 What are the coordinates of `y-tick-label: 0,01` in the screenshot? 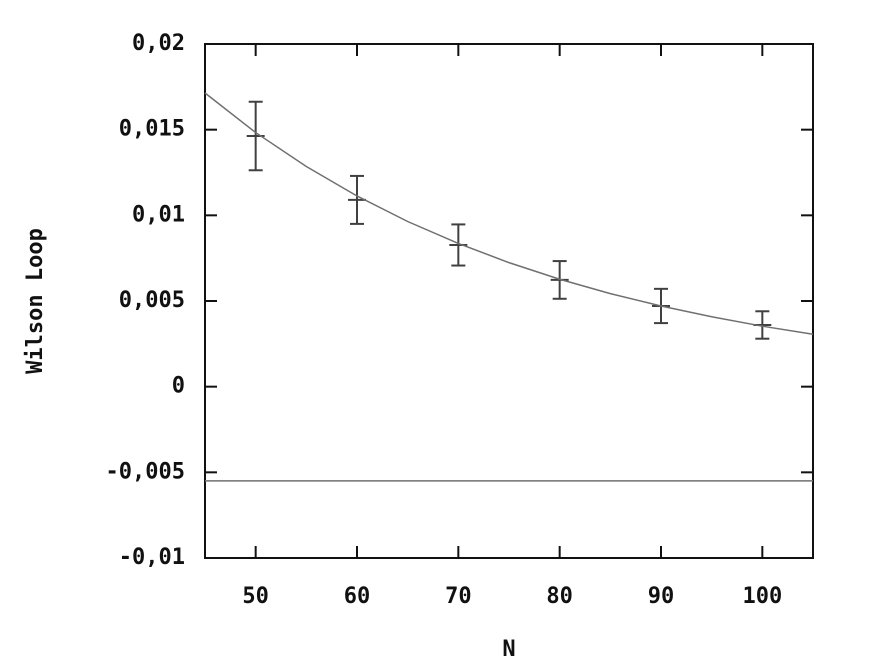 It's located at (158, 214).